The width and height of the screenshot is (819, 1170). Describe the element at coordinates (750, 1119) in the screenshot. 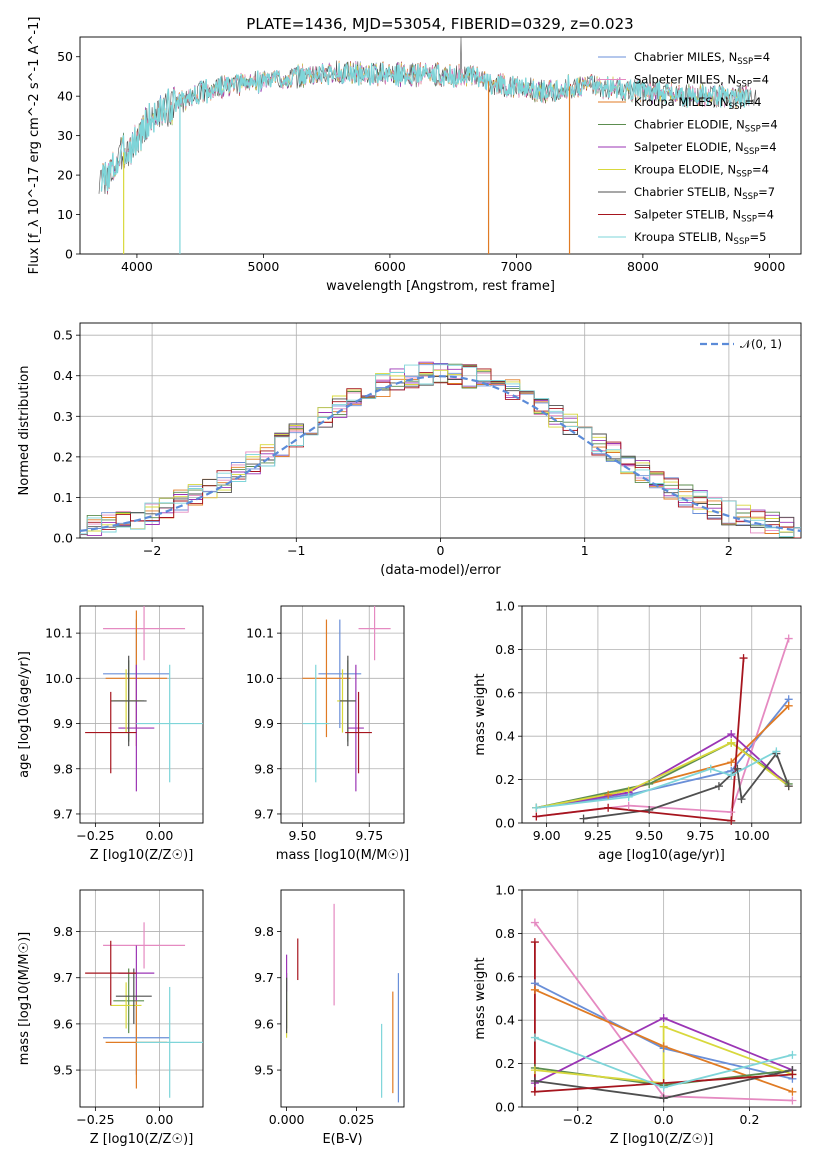

I see `weight_vs_Z-xtick-label-2: 0.2` at that location.